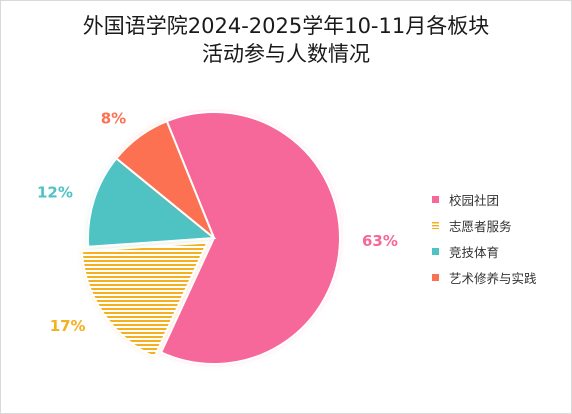 The image size is (572, 414). I want to click on data-label-volunteer: 17%, so click(68, 326).